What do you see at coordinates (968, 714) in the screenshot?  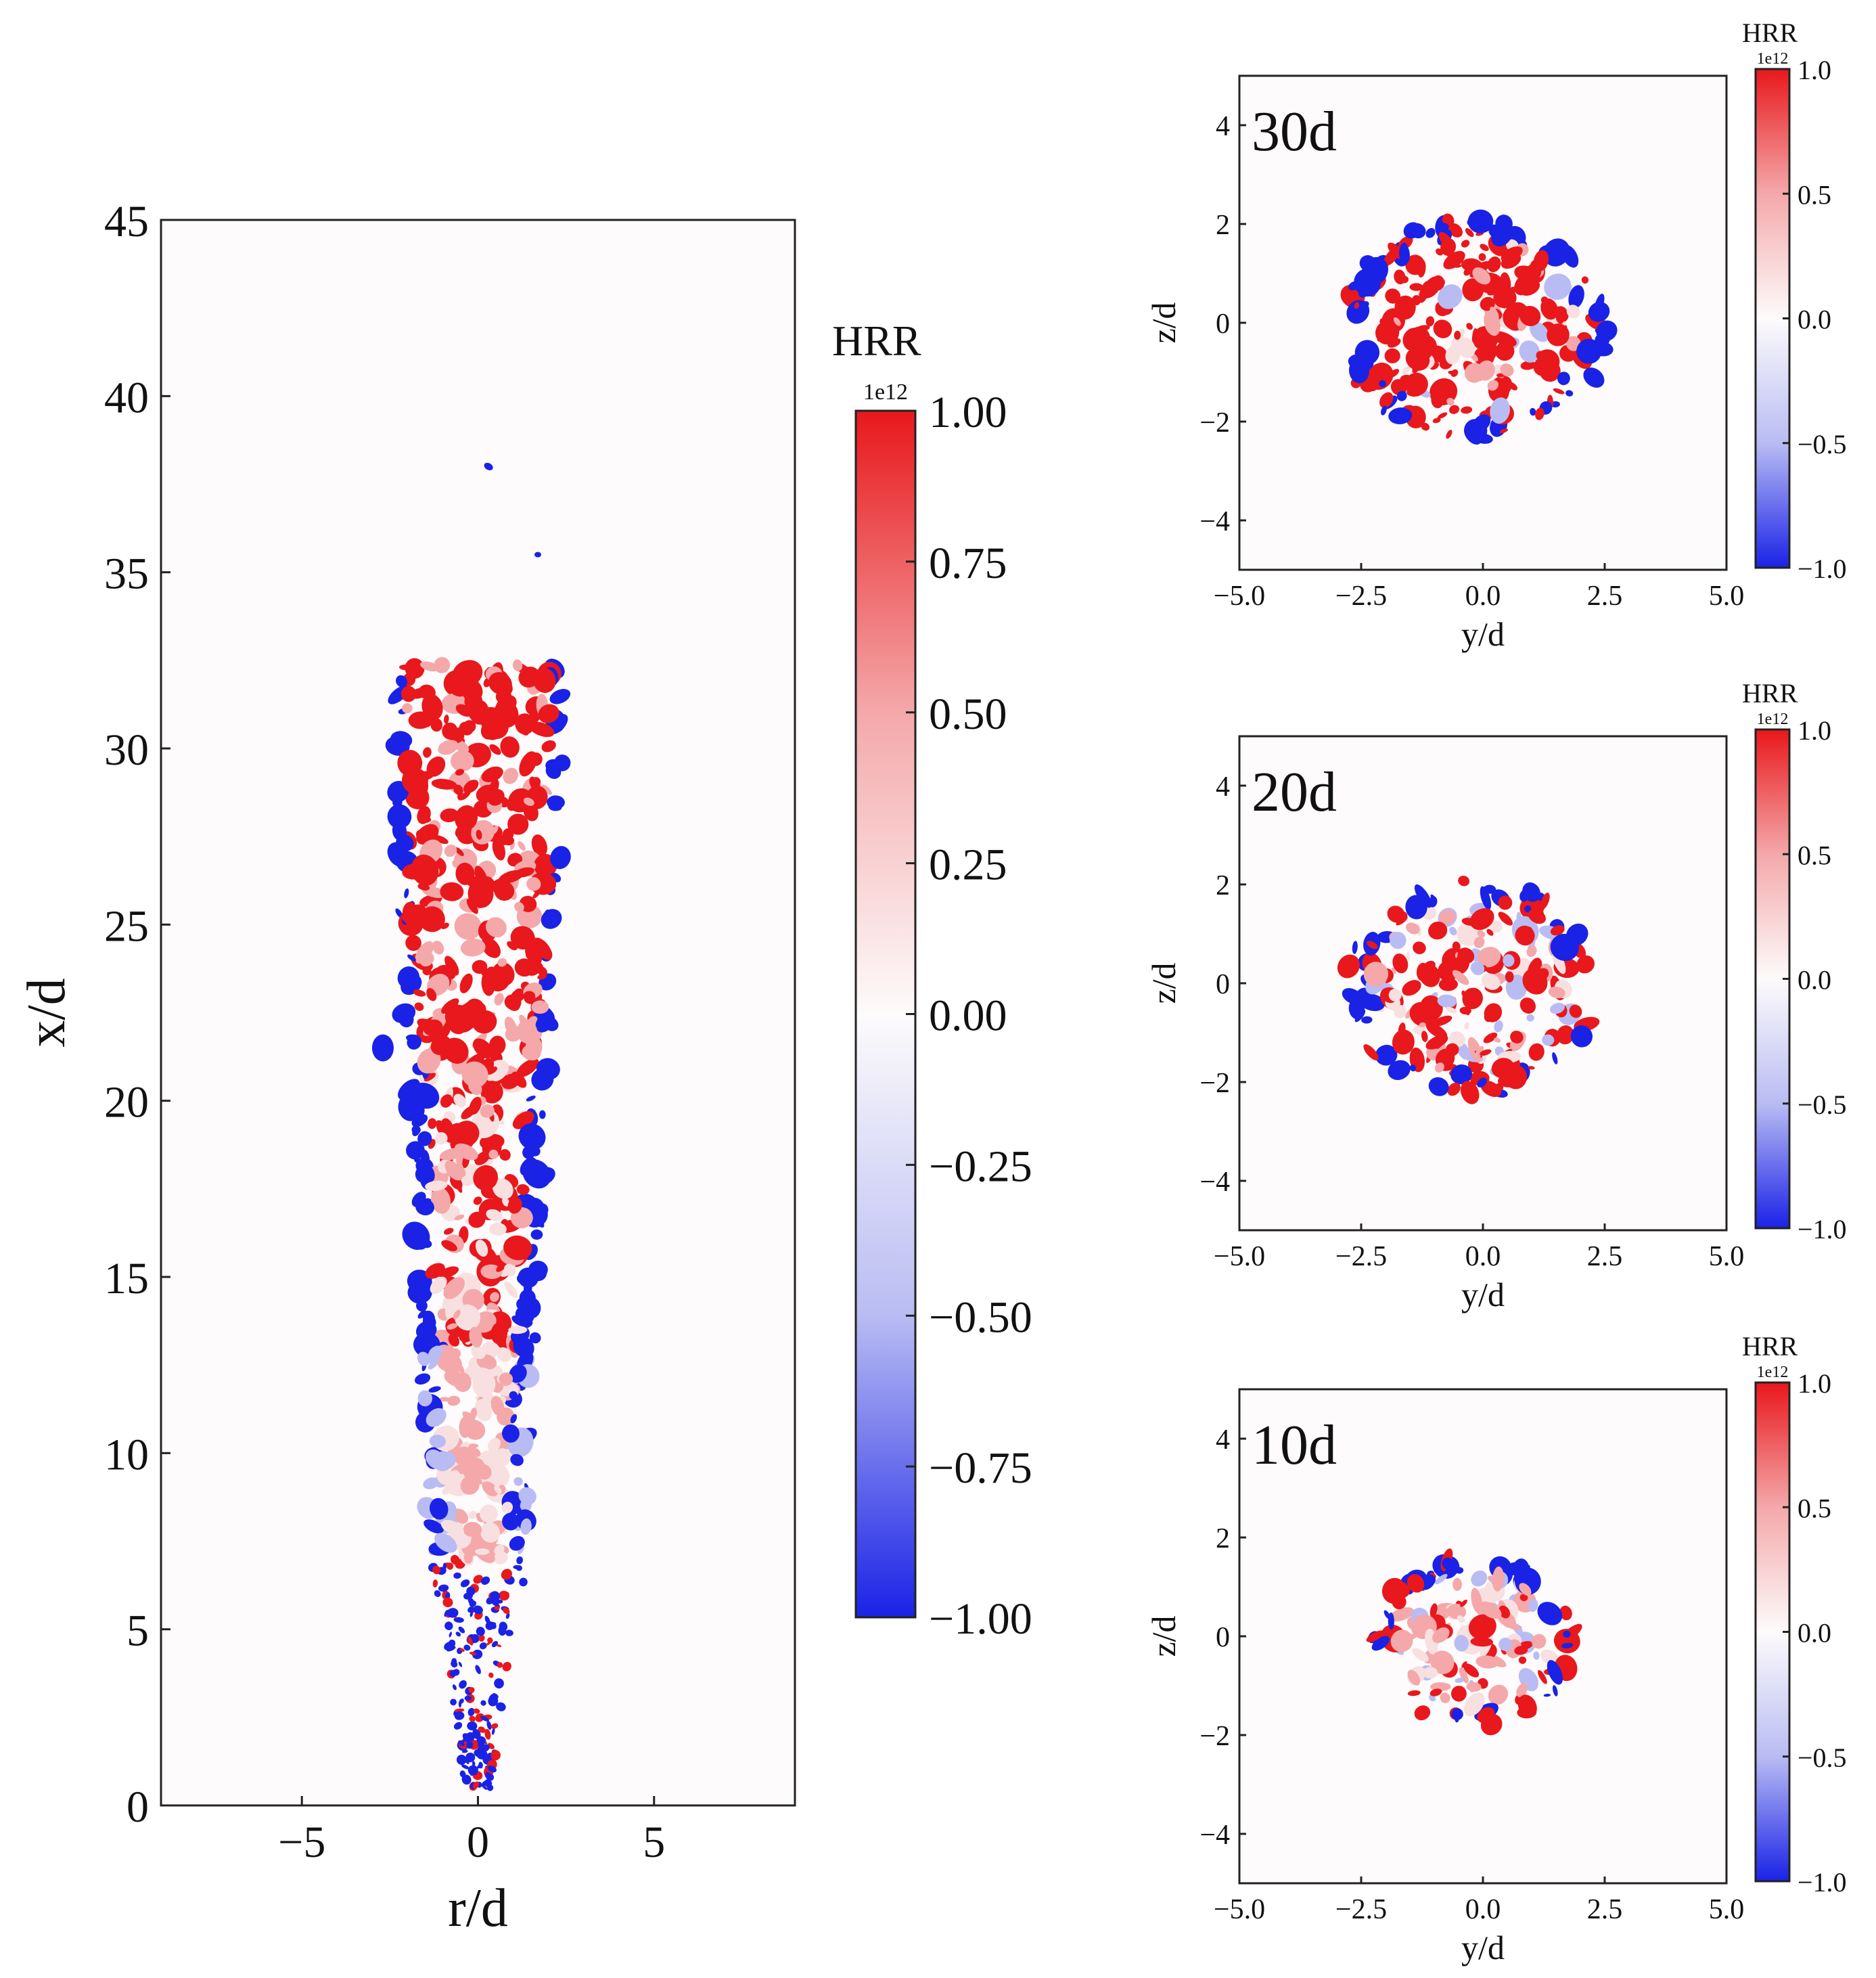 I see `colorbar-tick-label: 0.50` at bounding box center [968, 714].